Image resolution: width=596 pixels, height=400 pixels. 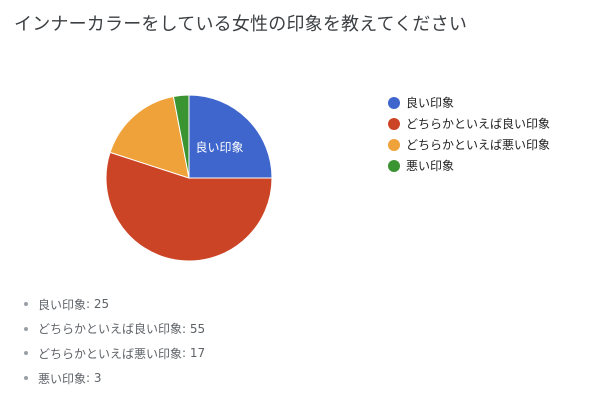 I want to click on legend-swatch-somewhat-bad, so click(x=394, y=144).